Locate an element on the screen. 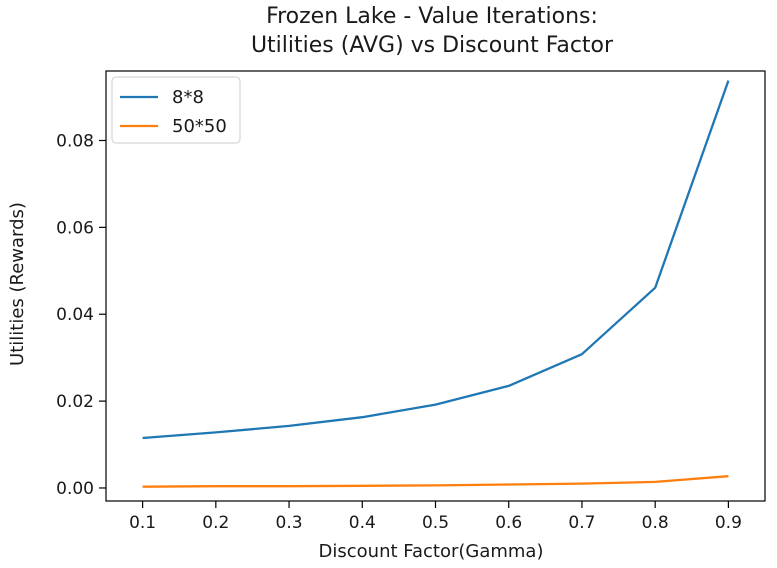  x-tick-label: 0.7 is located at coordinates (581, 523).